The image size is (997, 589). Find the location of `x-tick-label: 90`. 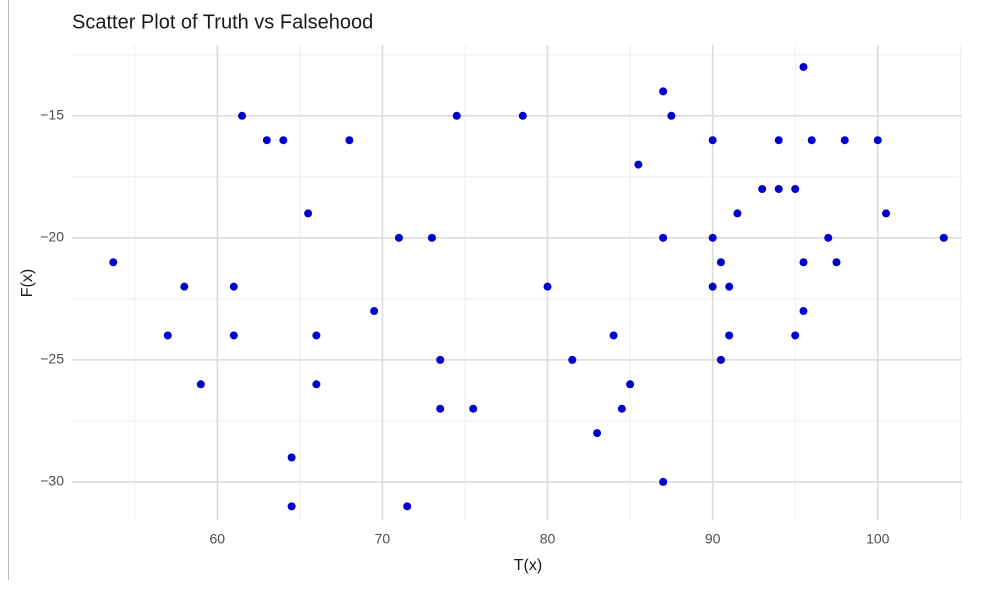

x-tick-label: 90 is located at coordinates (713, 539).